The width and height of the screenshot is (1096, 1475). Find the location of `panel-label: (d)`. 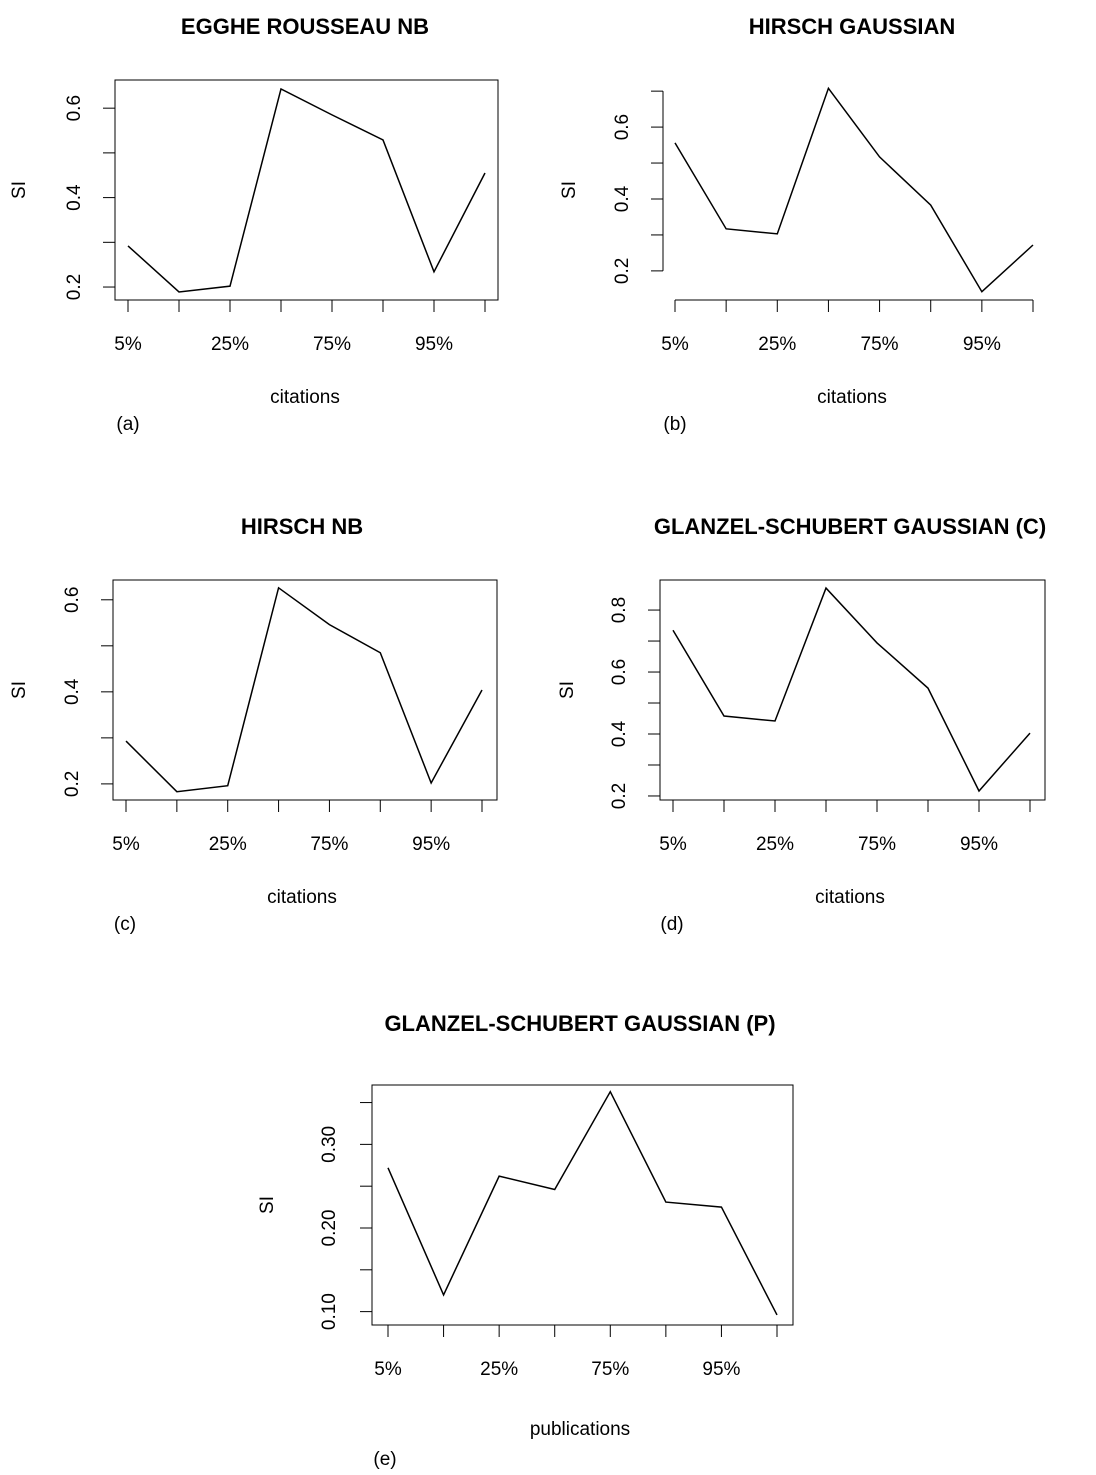

panel-label: (d) is located at coordinates (671, 924).